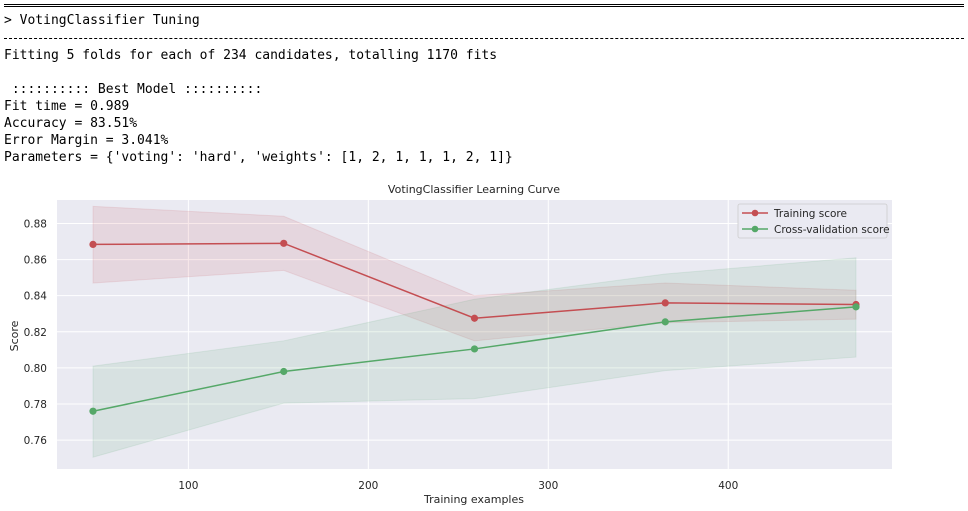  I want to click on legend: Training score Cross-validation score, so click(813, 221).